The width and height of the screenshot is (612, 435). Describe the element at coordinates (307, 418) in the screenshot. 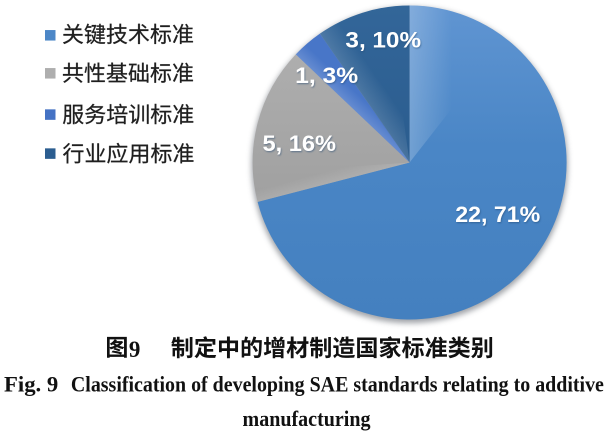

I see `svg-text: manufacturing` at that location.